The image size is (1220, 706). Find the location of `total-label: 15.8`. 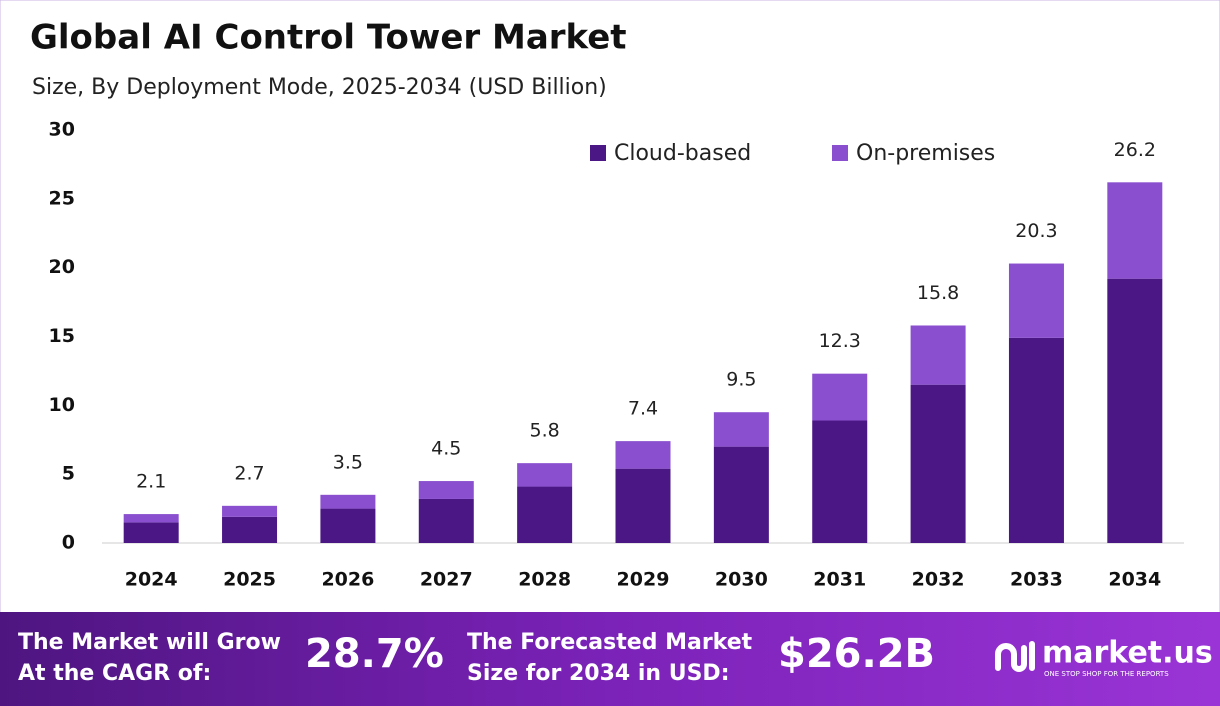

total-label: 15.8 is located at coordinates (938, 293).